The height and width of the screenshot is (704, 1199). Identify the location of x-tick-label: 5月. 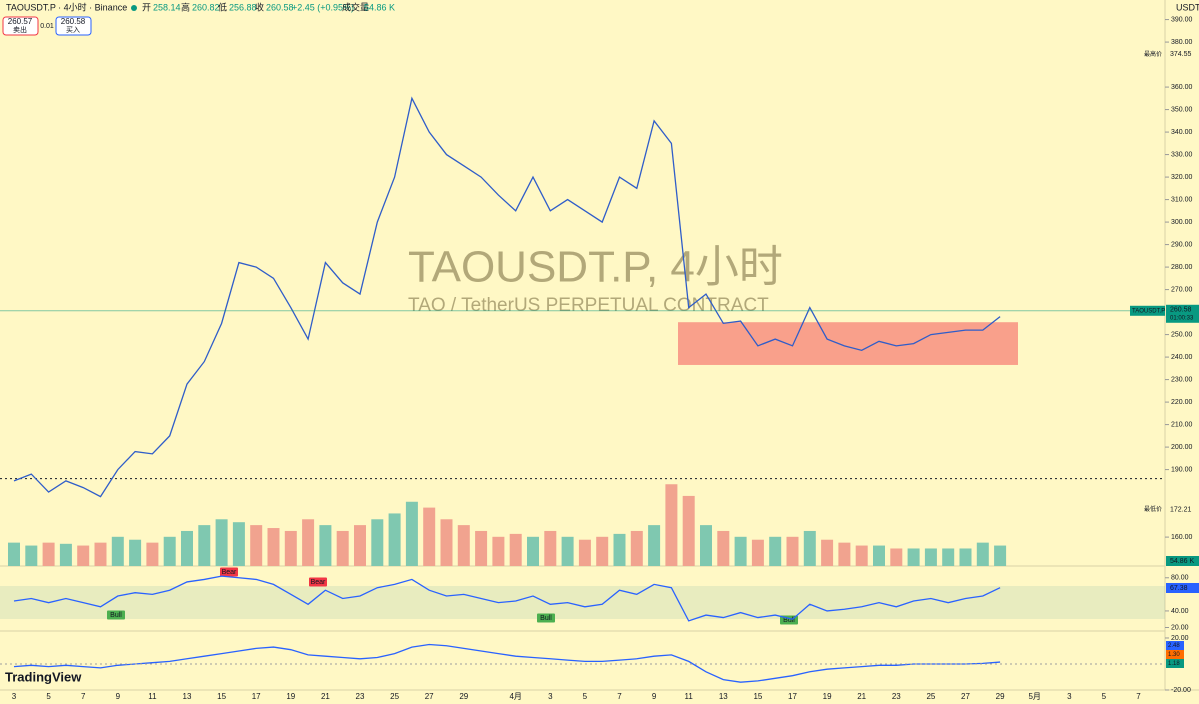
(1034, 696).